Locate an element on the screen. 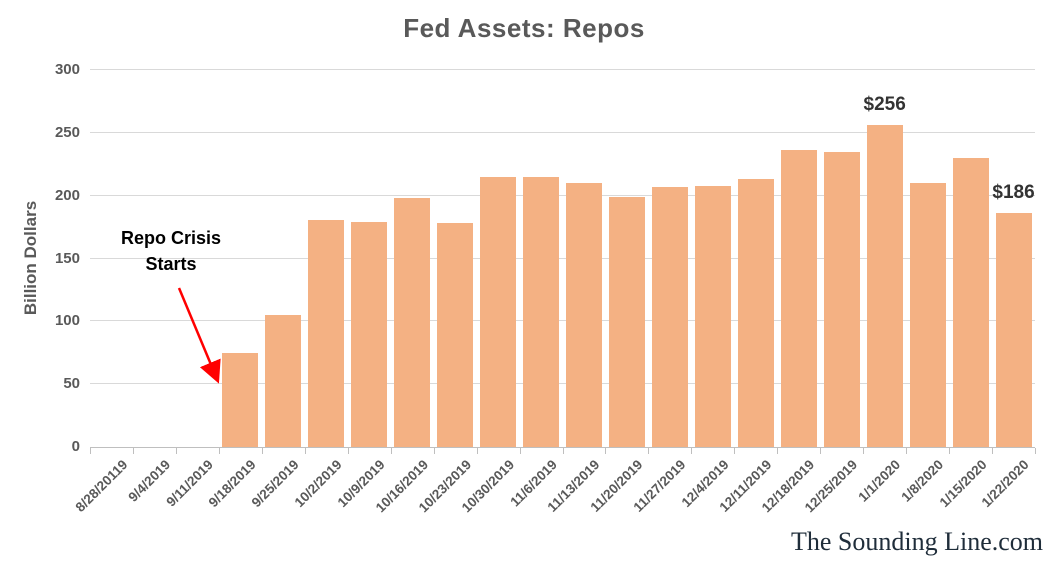  annotation-line1: Repo Crisis is located at coordinates (171, 238).